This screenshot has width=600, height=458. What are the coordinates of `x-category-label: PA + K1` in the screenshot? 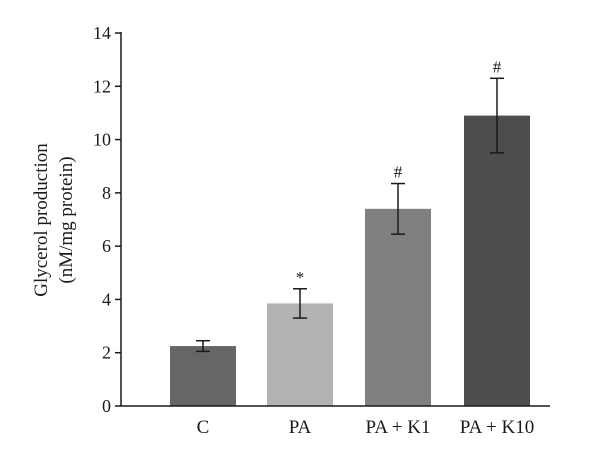 It's located at (398, 427).